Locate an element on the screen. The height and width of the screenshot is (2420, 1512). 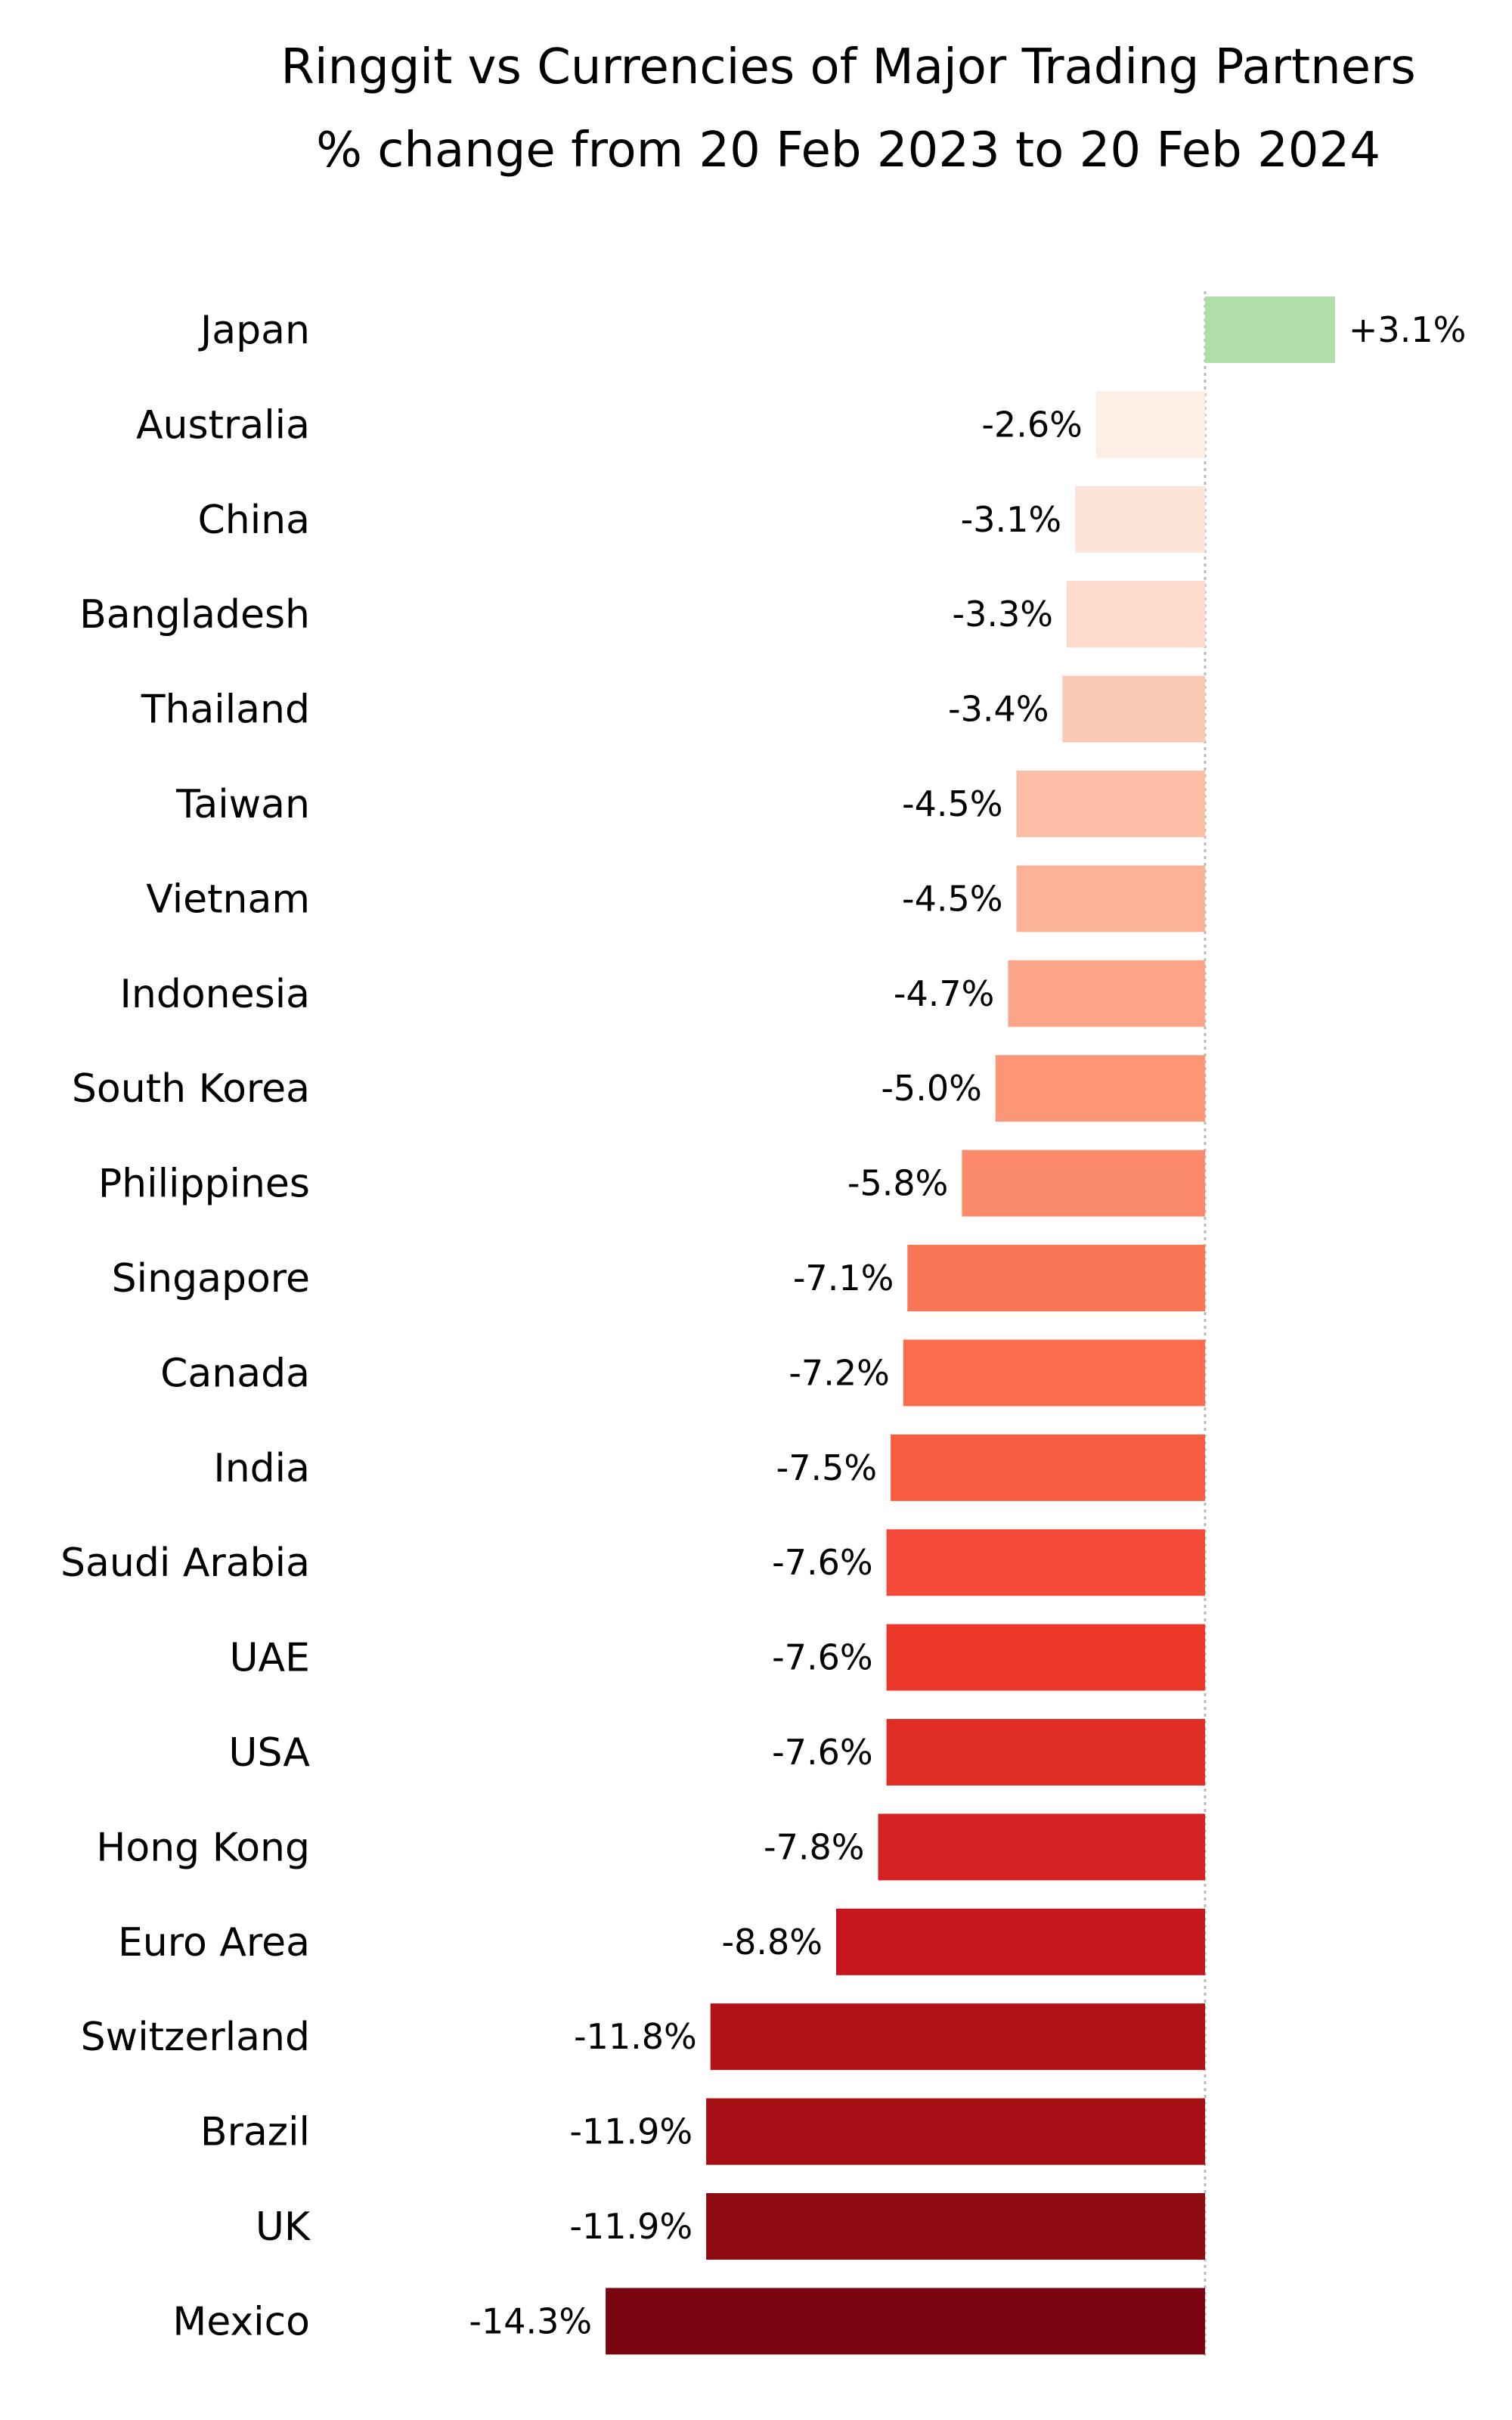
category-label: UK is located at coordinates (283, 2227).